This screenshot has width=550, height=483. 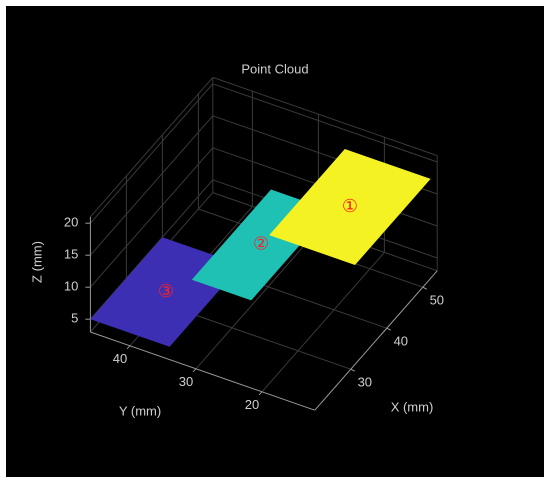 I want to click on plane-label: ③, so click(x=166, y=291).